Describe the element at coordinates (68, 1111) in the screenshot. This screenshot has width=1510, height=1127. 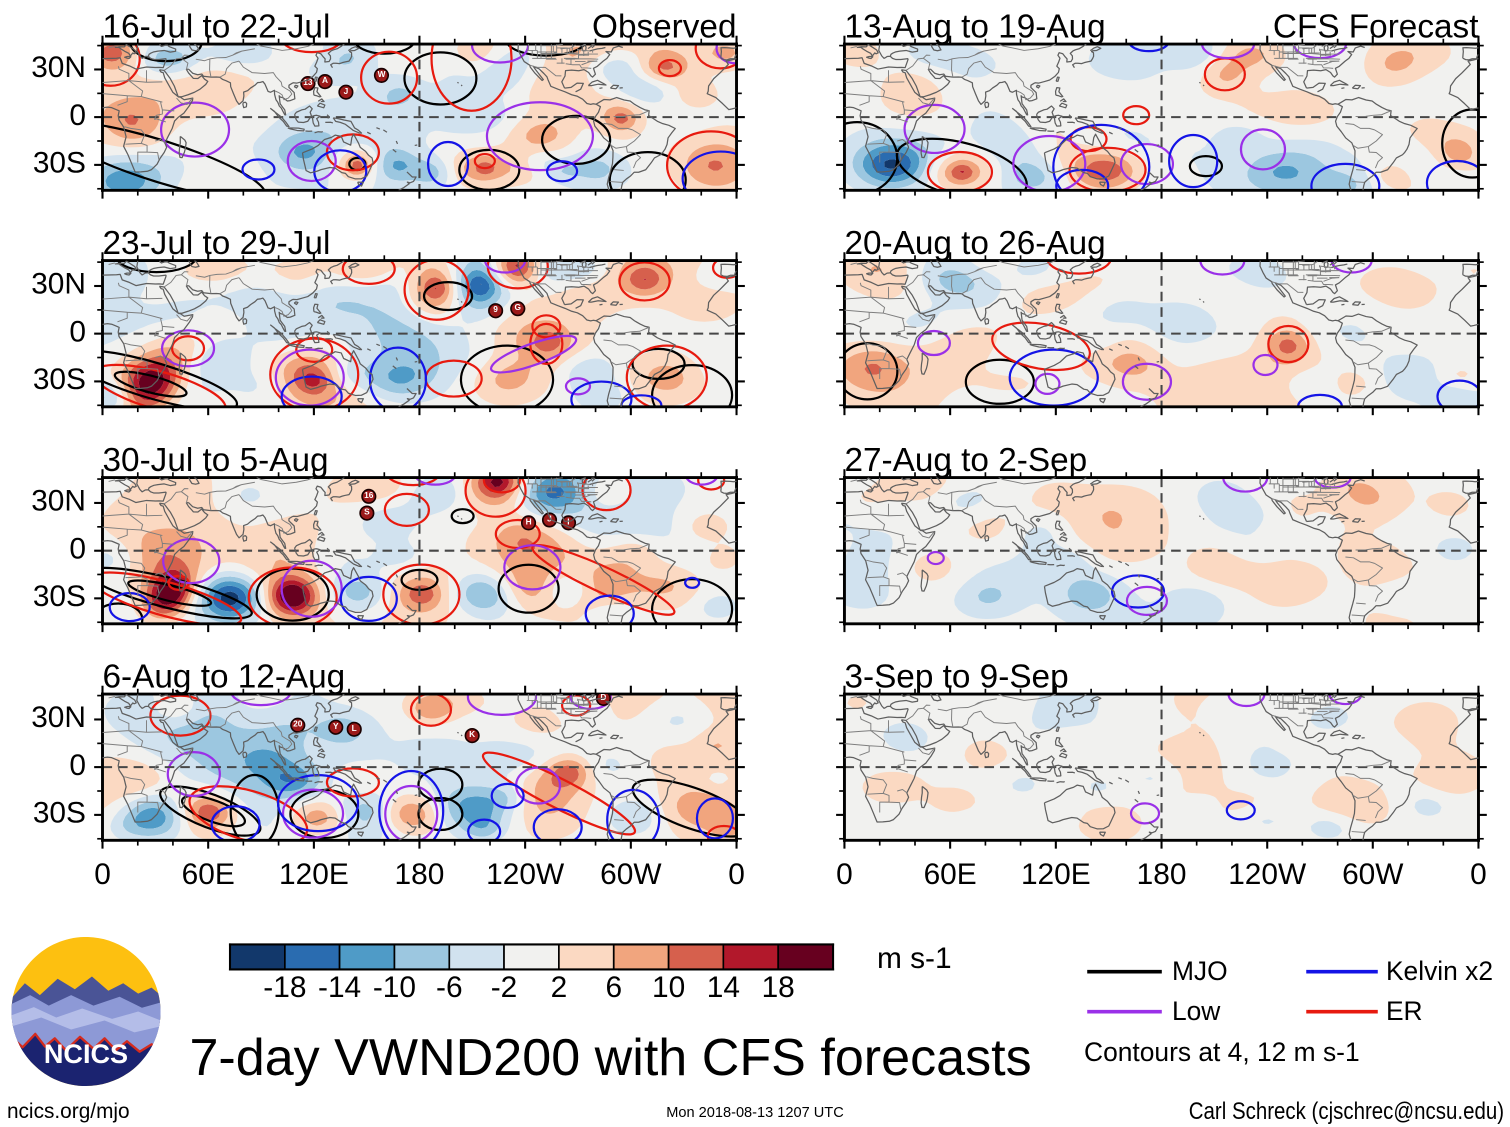
I see `svg-text: ncics.org/mjo` at that location.